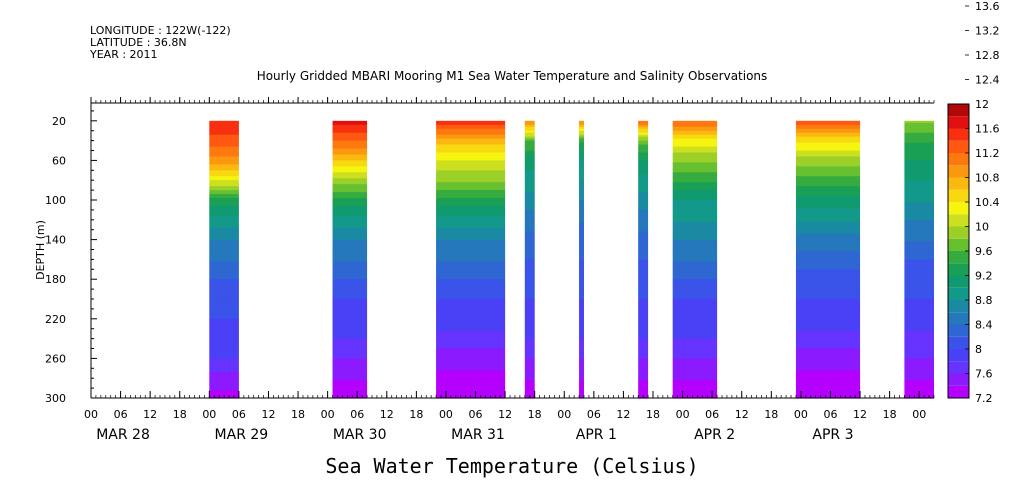 The width and height of the screenshot is (1009, 504). I want to click on colorbar-label: 10.8, so click(987, 178).